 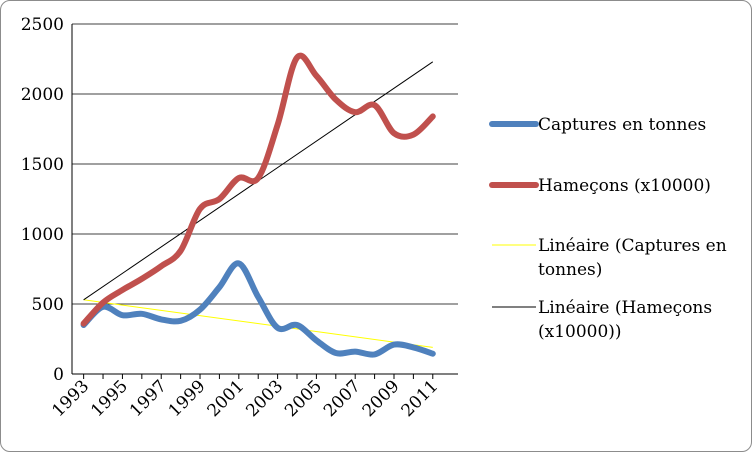 I want to click on x-tick-label: 2003, so click(x=264, y=398).